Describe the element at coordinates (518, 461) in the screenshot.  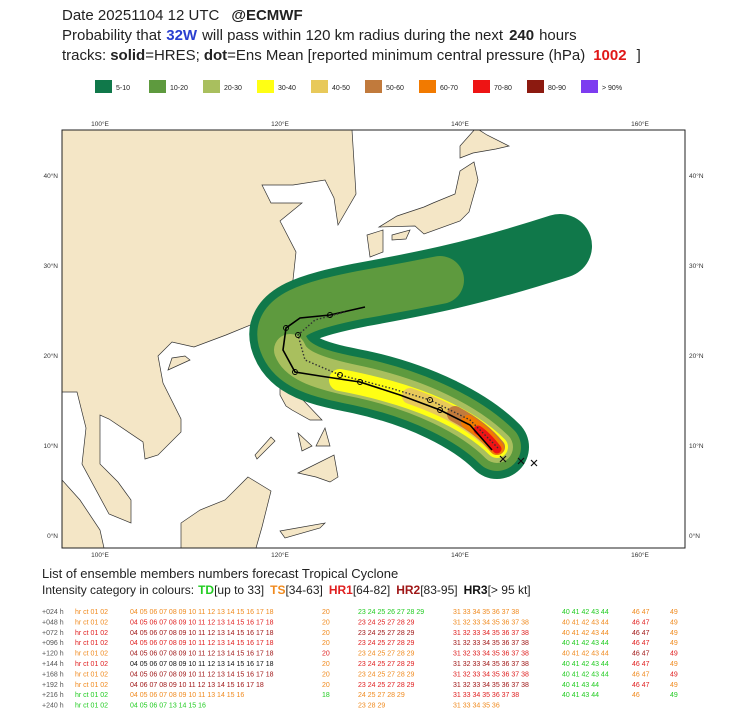
I see `observed-positions` at that location.